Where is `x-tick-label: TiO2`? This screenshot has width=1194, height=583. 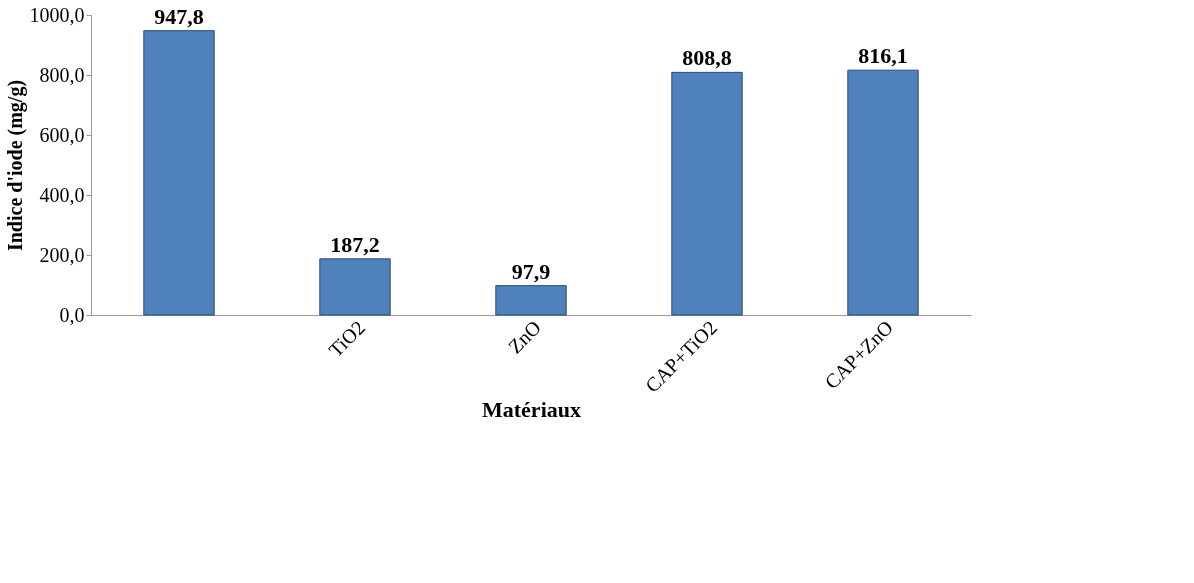
x-tick-label: TiO2 is located at coordinates (347, 338).